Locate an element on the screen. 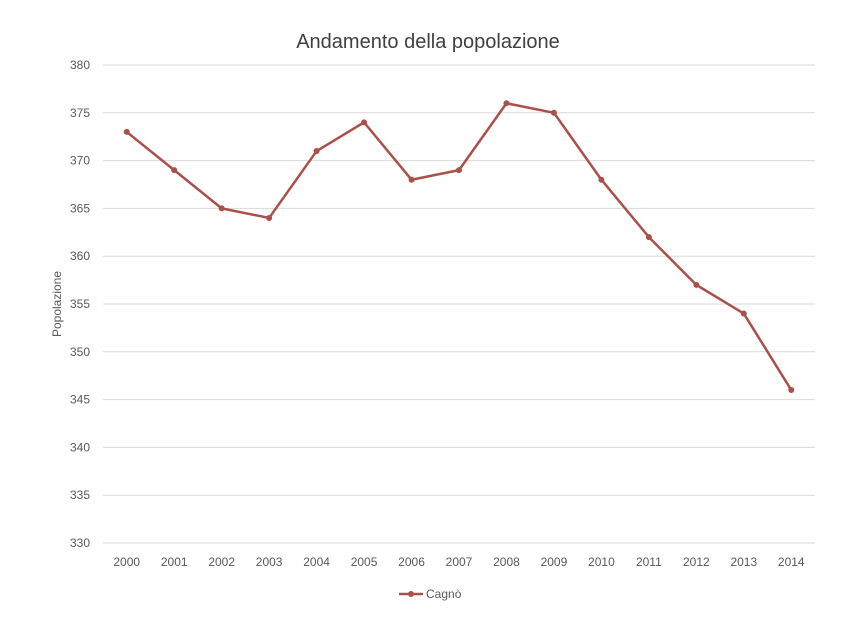  y-tick-label: 360 is located at coordinates (80, 256).